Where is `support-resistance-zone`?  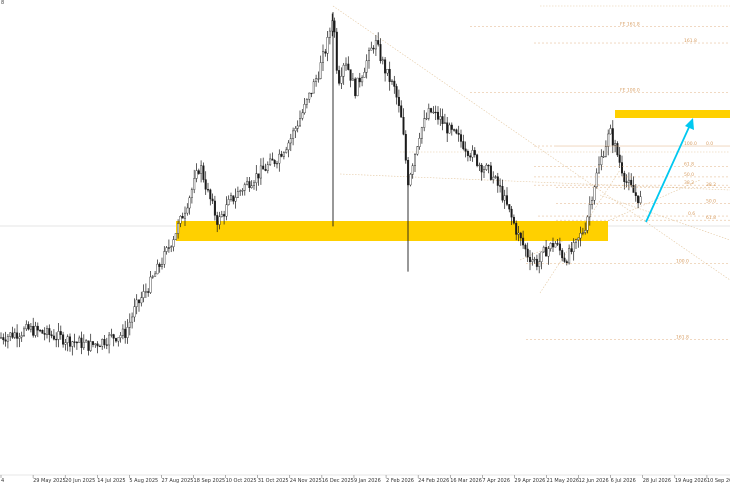 support-resistance-zone is located at coordinates (392, 231).